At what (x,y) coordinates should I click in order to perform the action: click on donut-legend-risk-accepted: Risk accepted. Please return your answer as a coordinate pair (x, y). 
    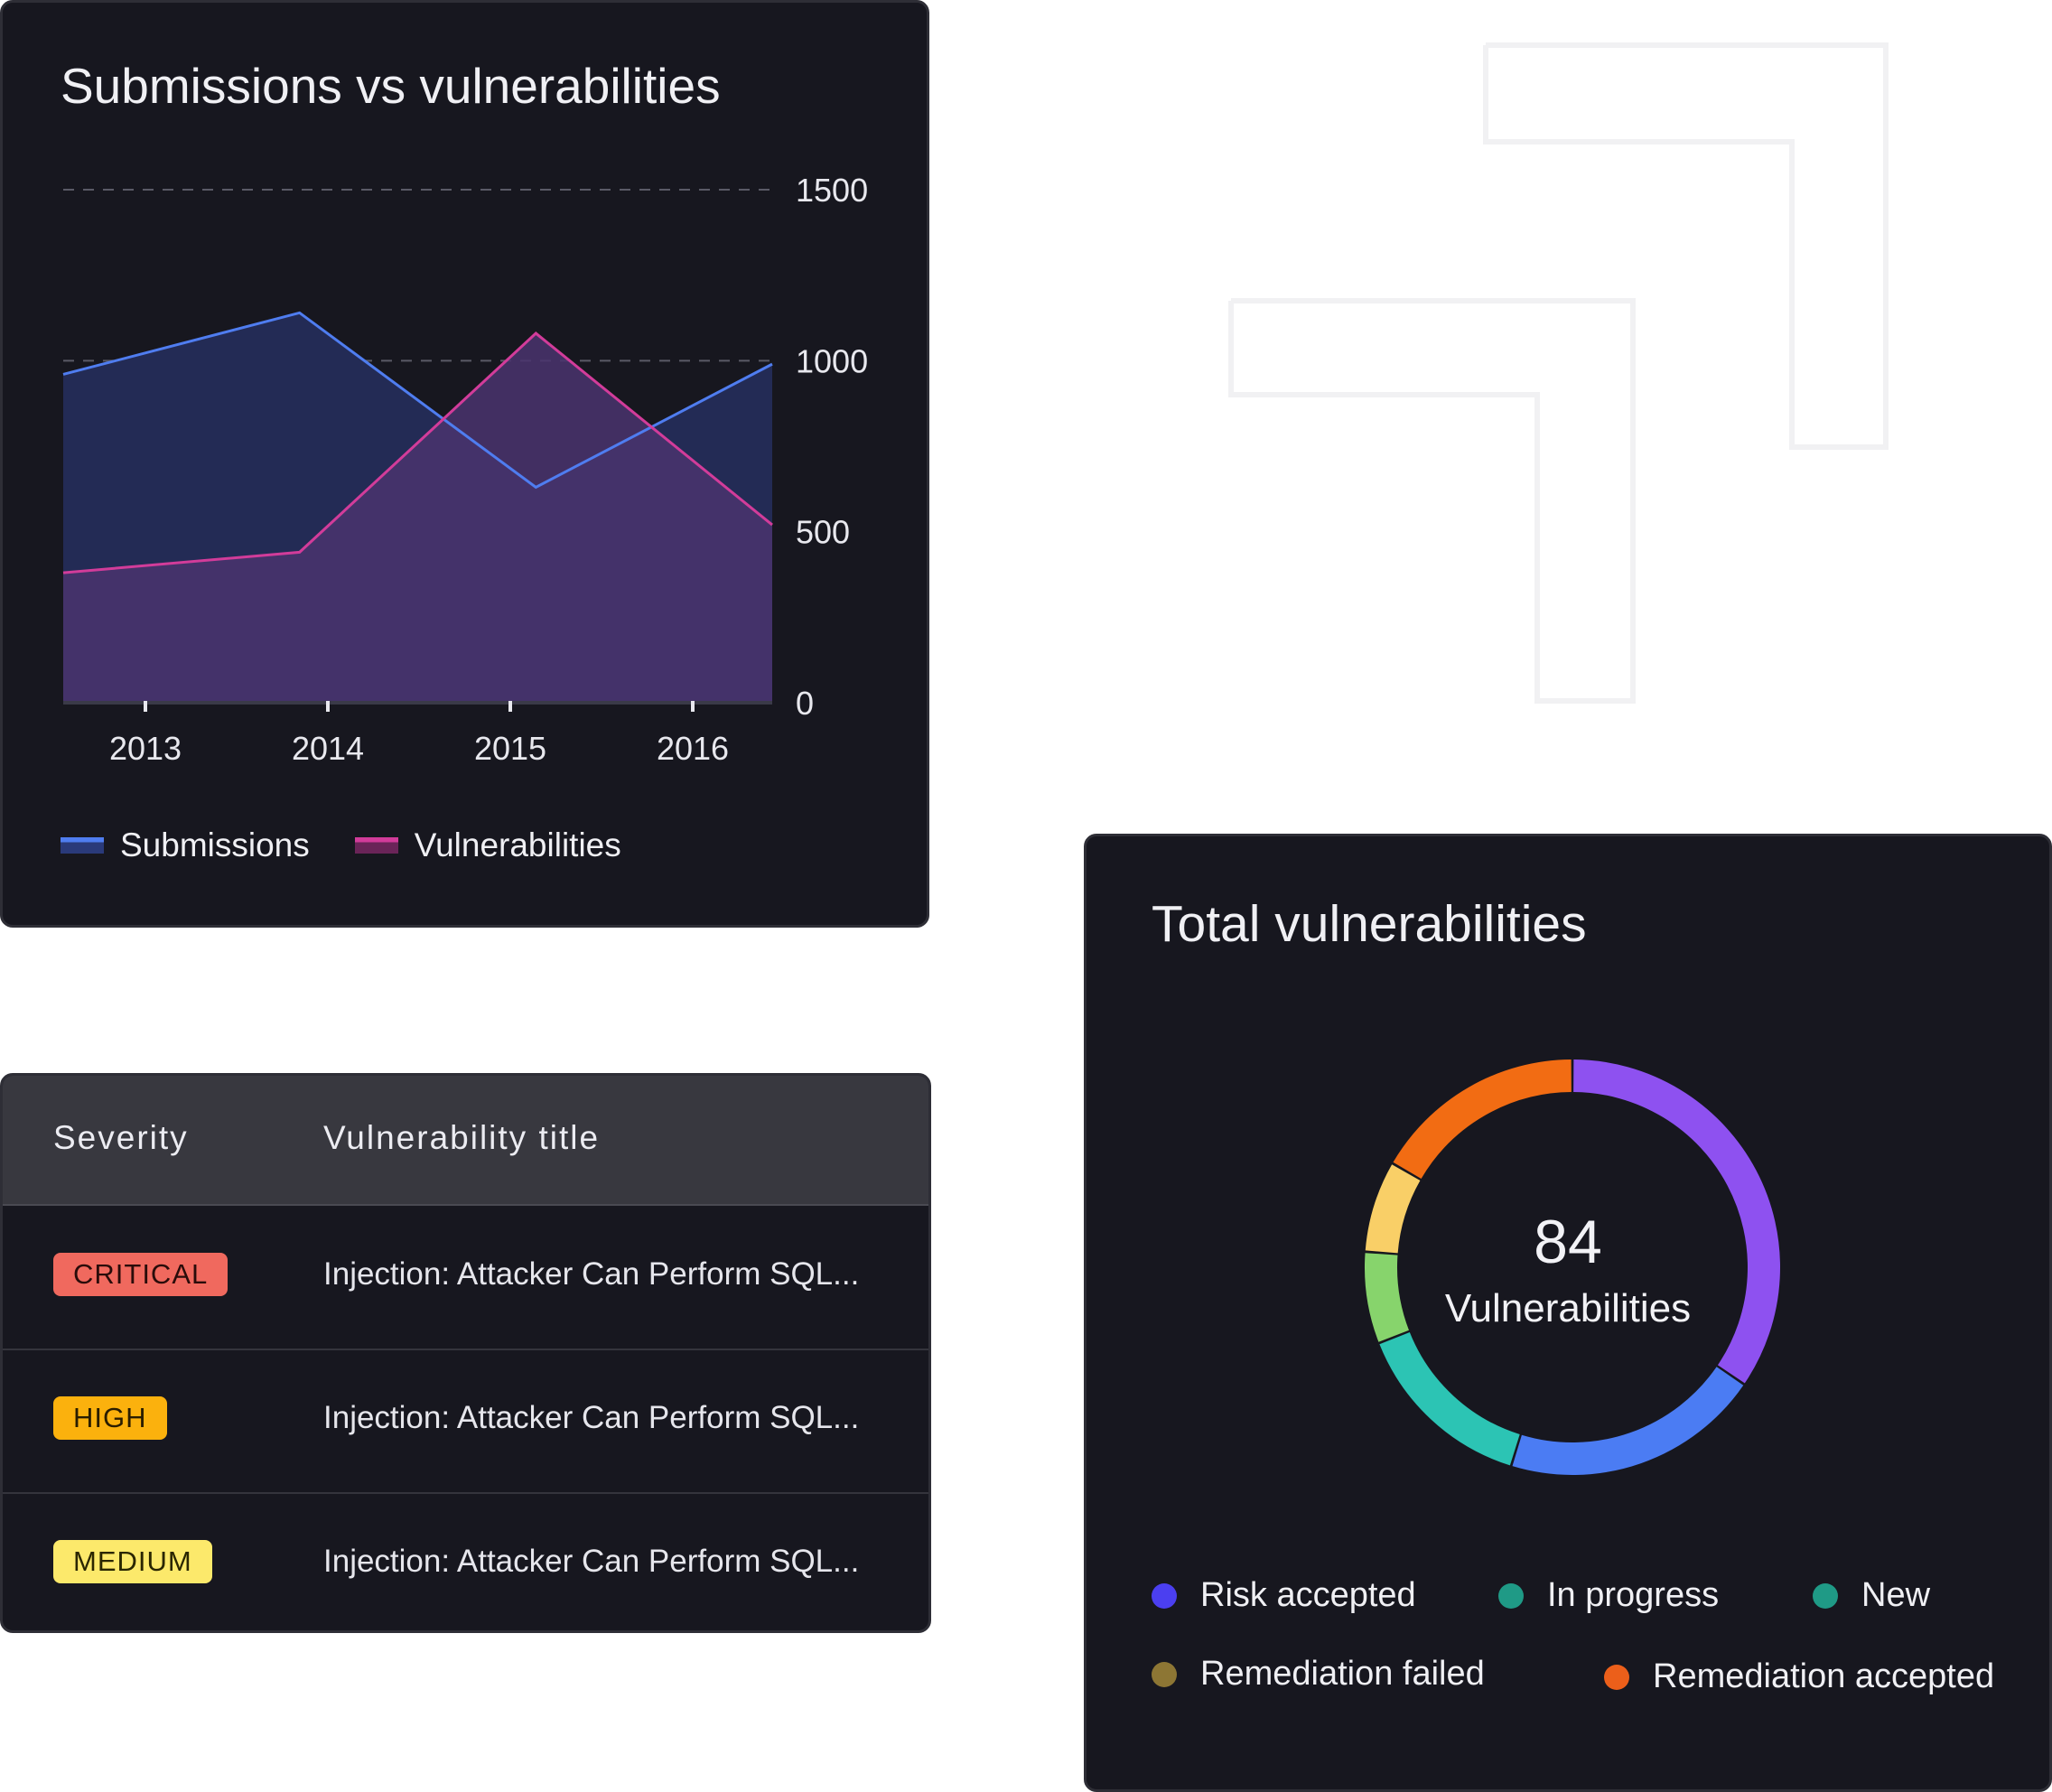
    Looking at the image, I should click on (1284, 1595).